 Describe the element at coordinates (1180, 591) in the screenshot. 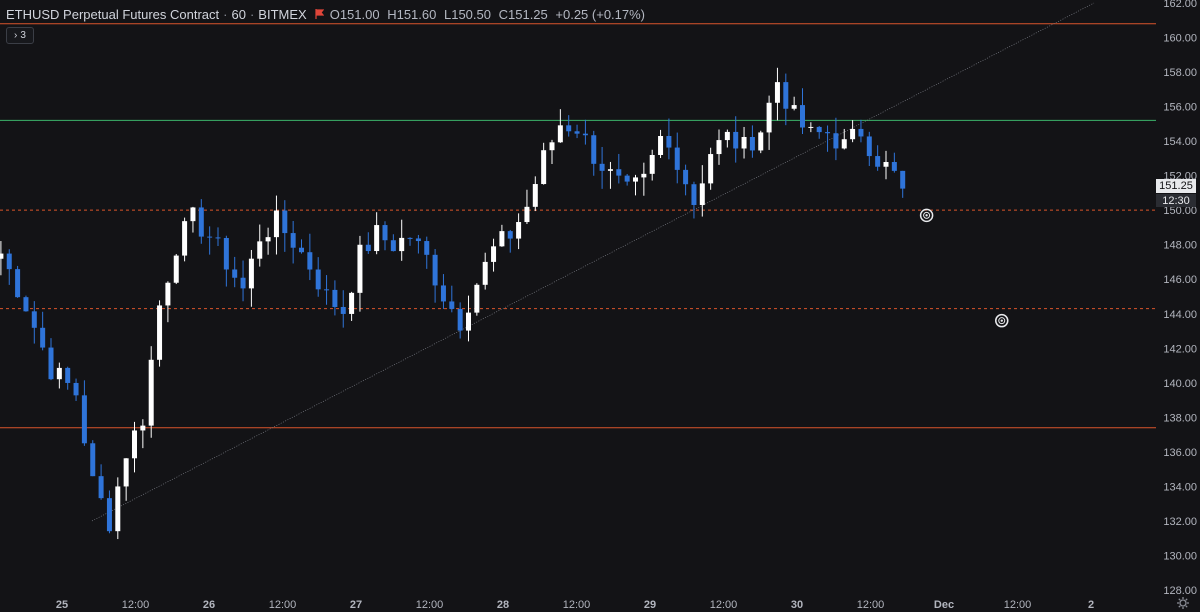

I see `price-tick-label: 128.00` at that location.